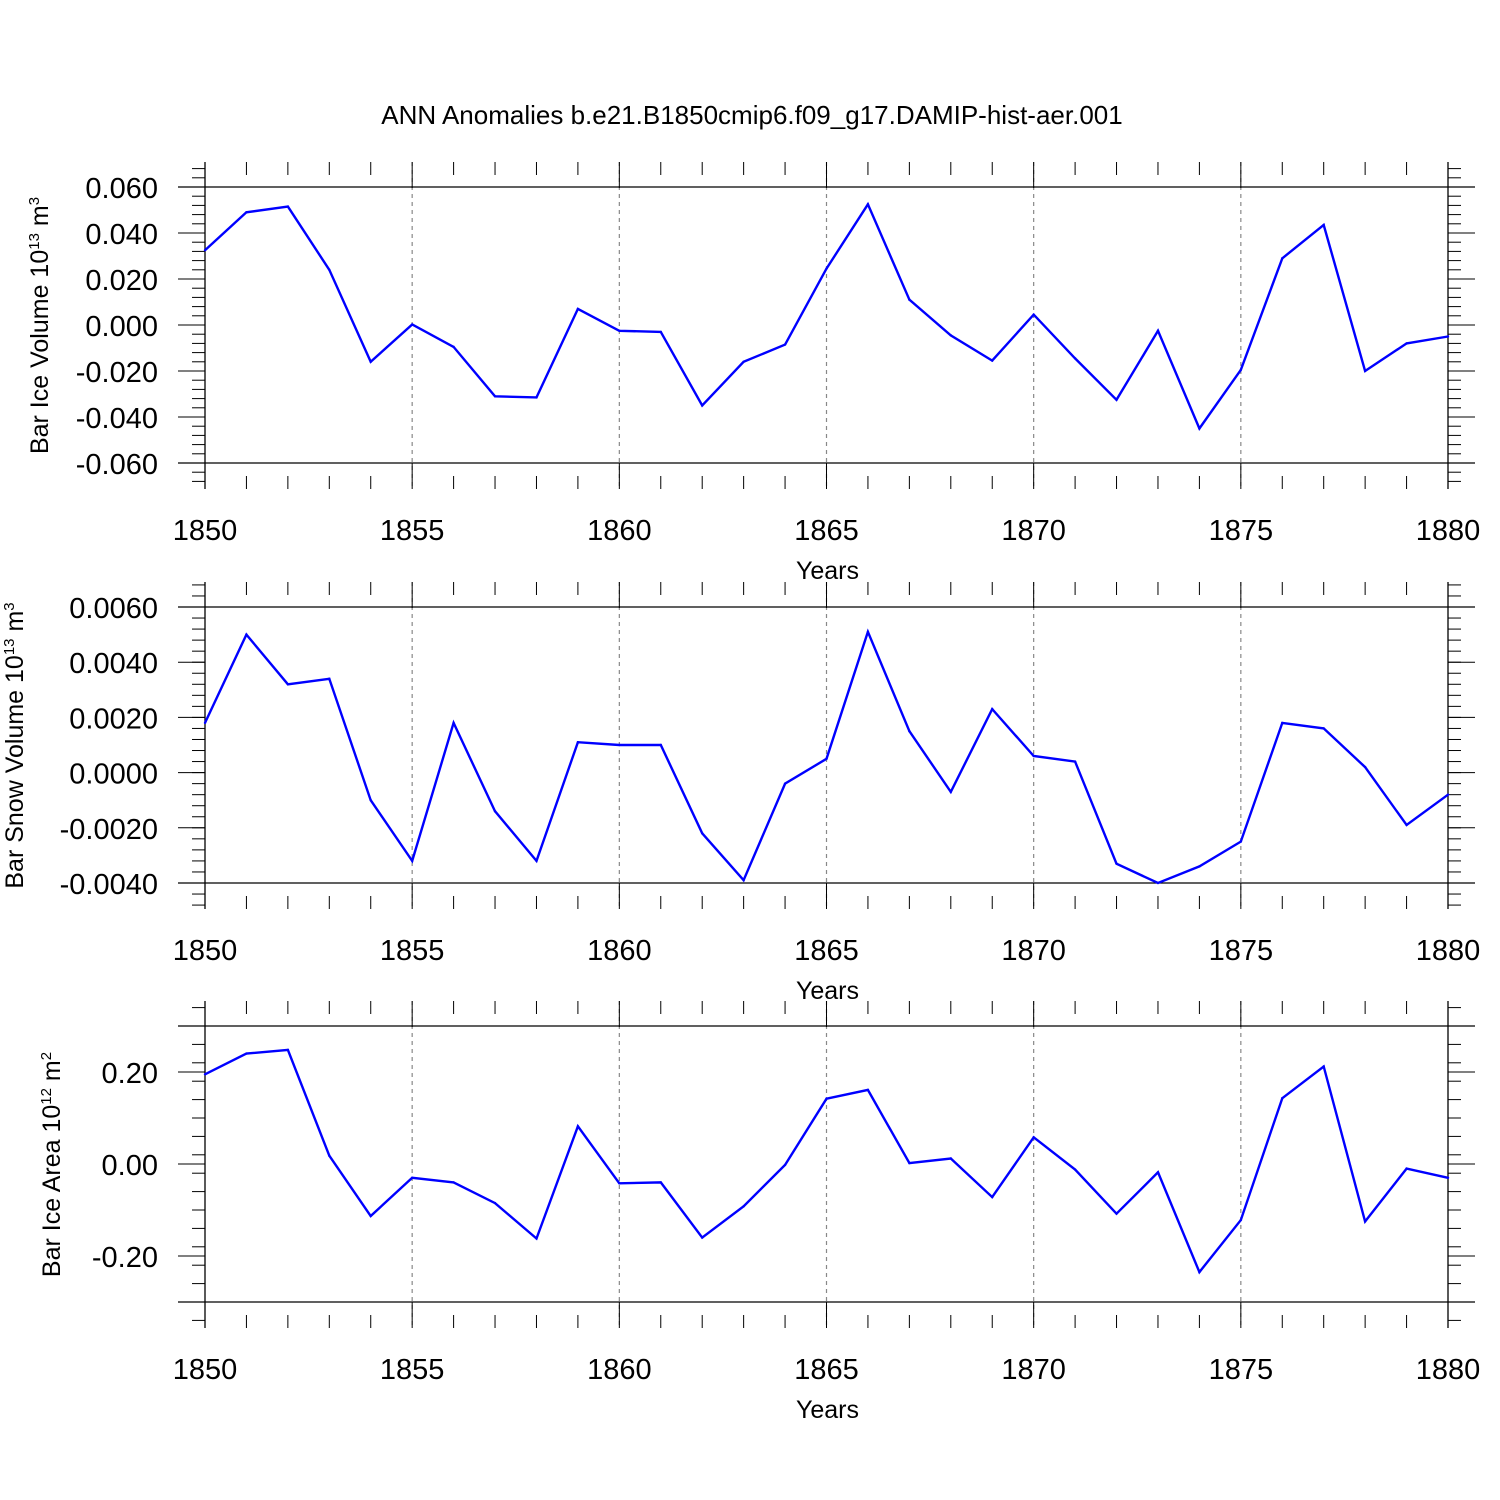  What do you see at coordinates (113, 719) in the screenshot?
I see `y-tick-label: 0.0020` at bounding box center [113, 719].